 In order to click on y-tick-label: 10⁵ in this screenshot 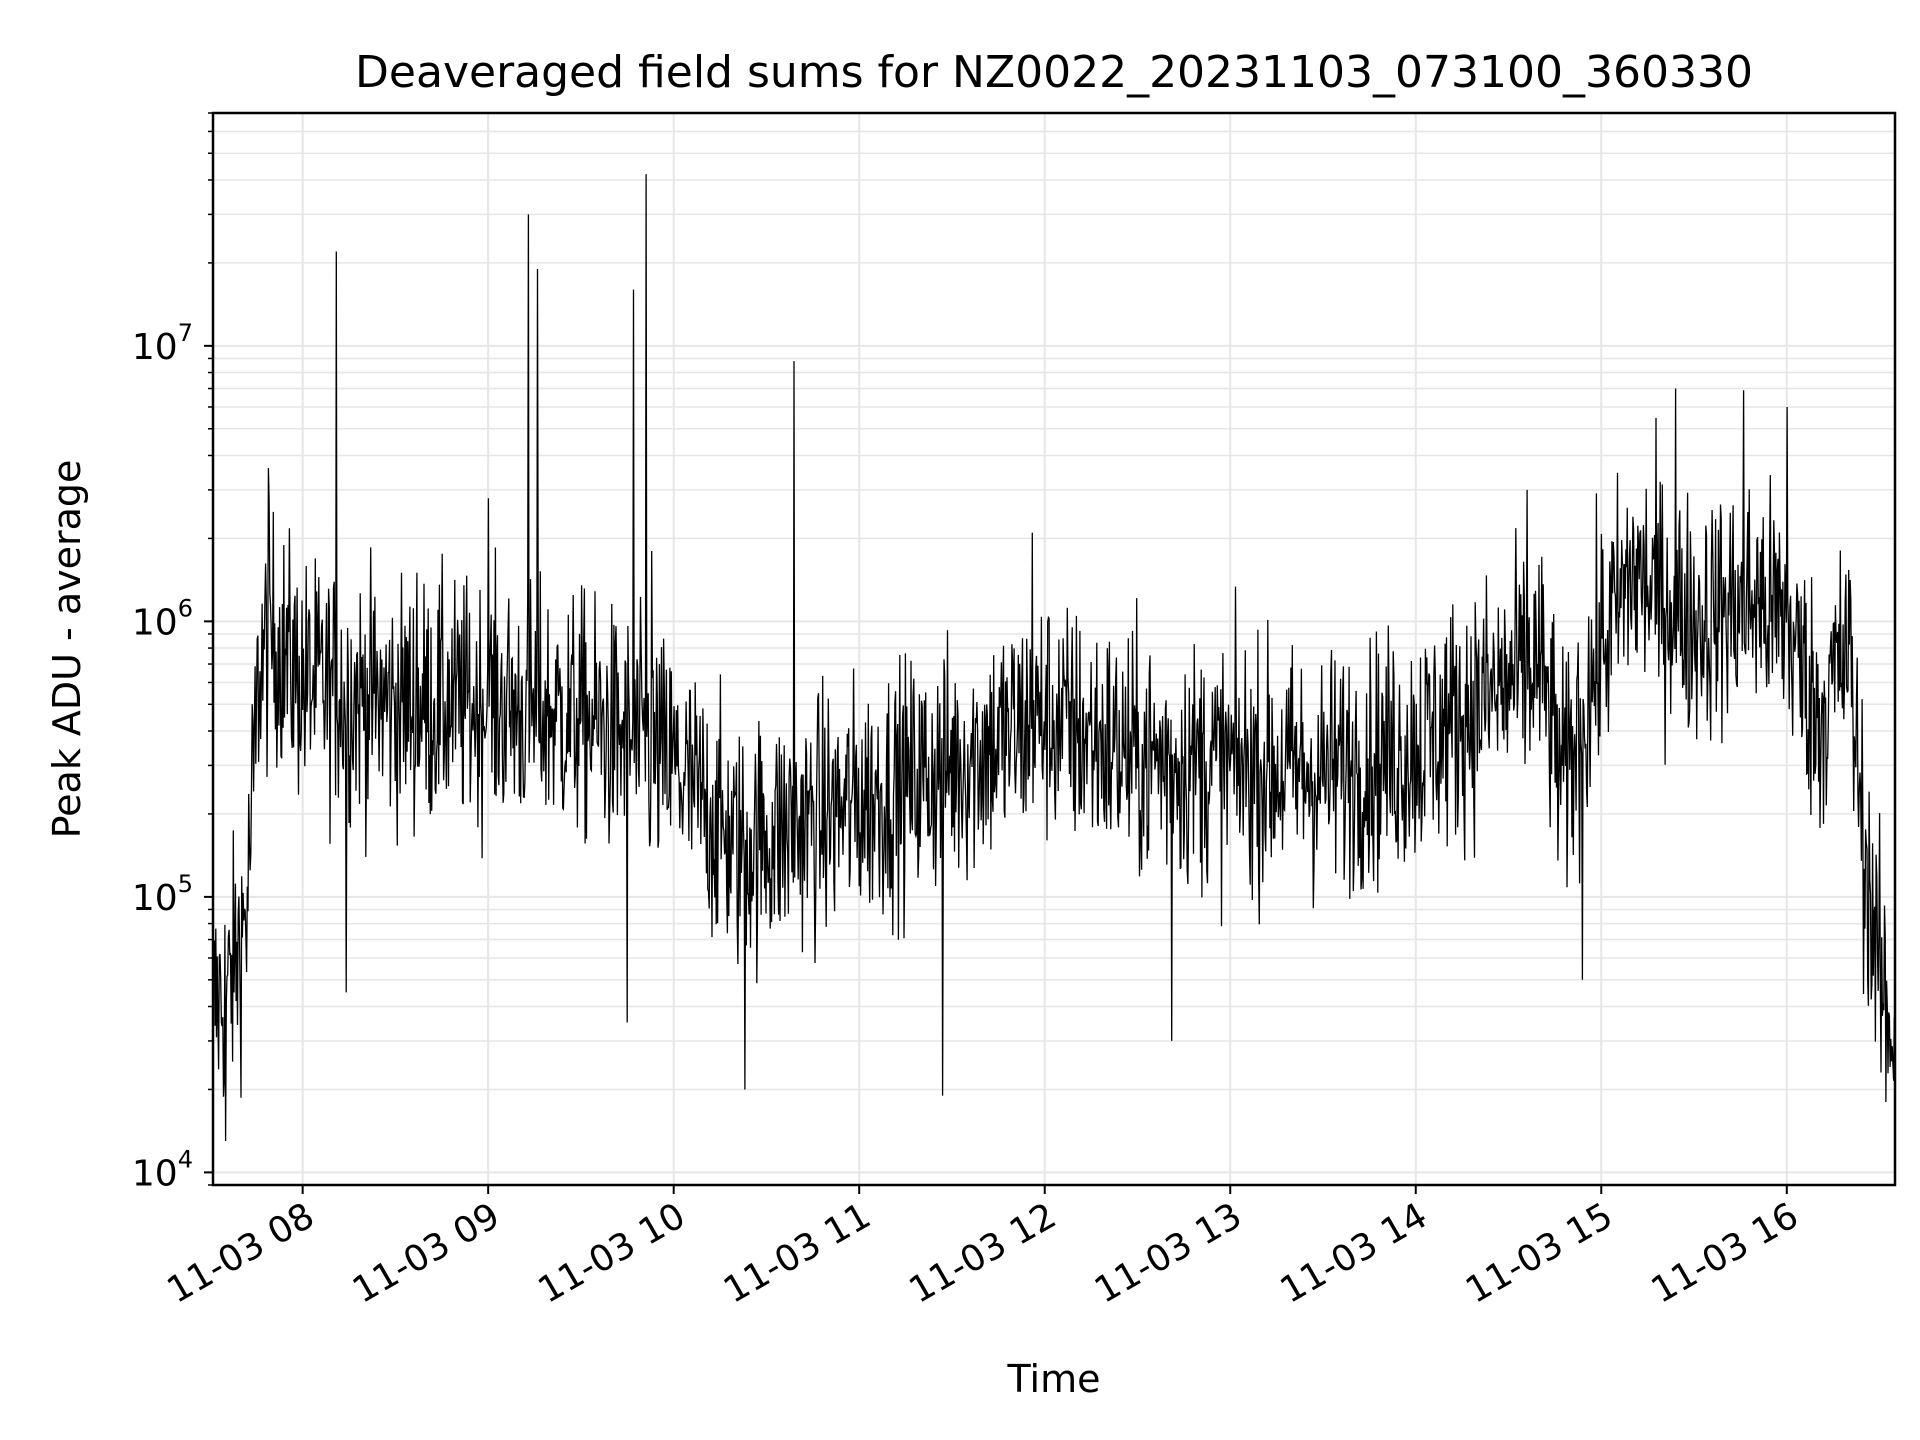, I will do `click(162, 894)`.